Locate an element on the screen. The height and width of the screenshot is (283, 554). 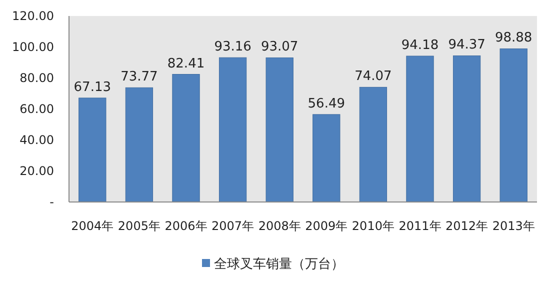
data-label: 67.13 is located at coordinates (93, 87).